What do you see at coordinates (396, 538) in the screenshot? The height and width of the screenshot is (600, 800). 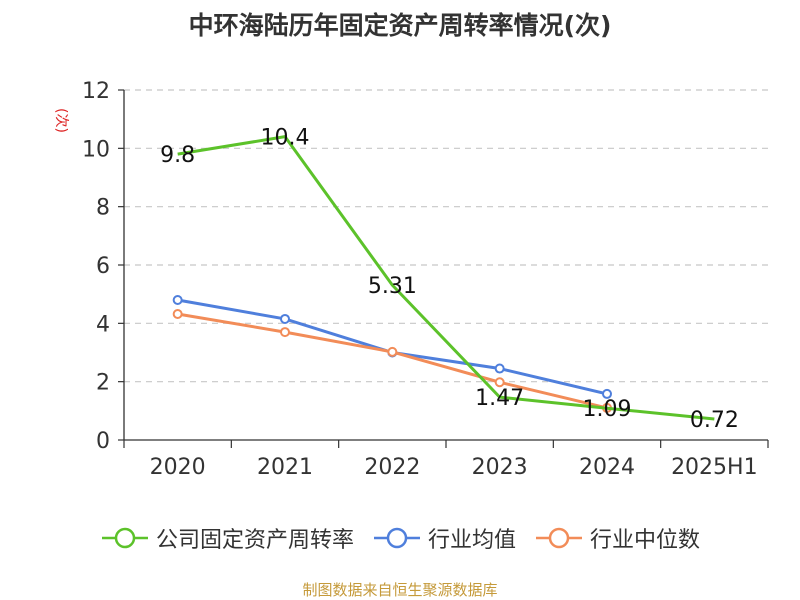 I see `legend-swatch-average` at bounding box center [396, 538].